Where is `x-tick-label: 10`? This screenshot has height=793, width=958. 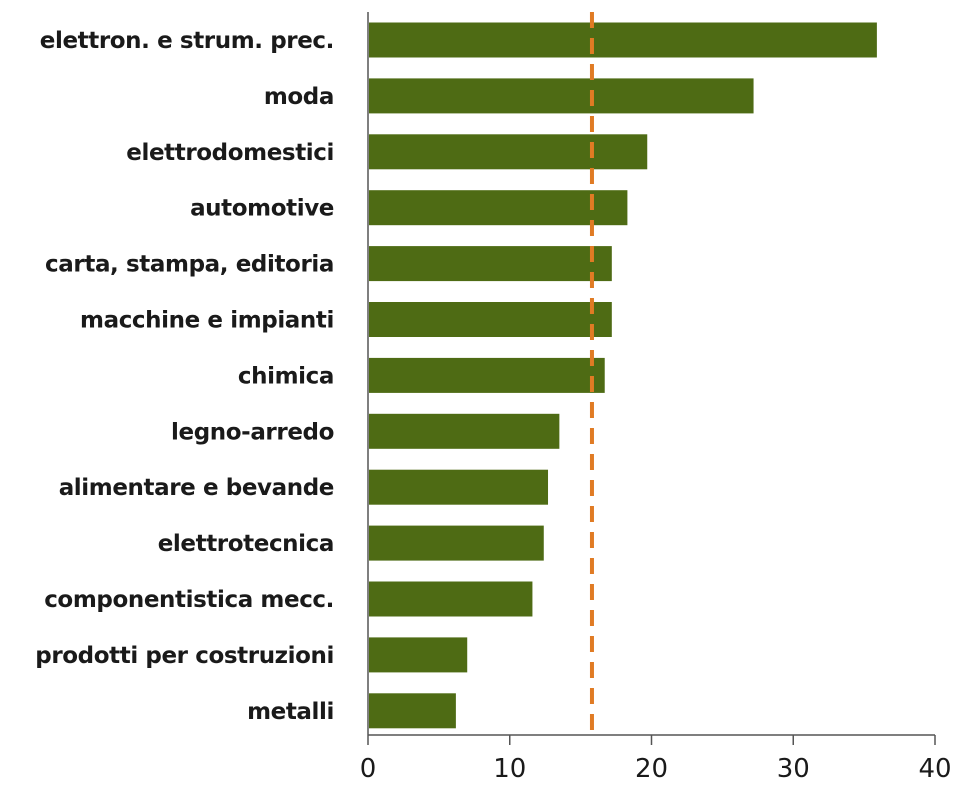
x-tick-label: 10 is located at coordinates (509, 769).